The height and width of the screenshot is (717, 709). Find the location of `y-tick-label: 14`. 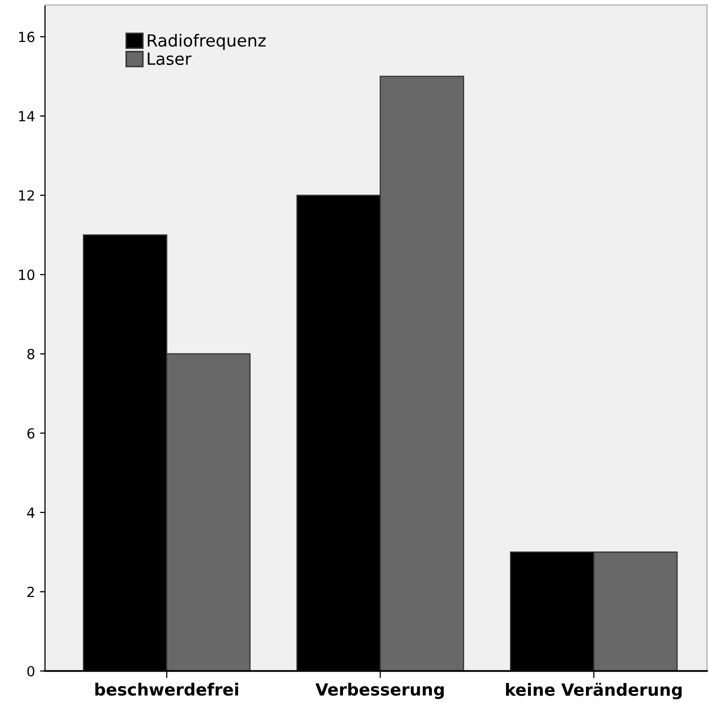

y-tick-label: 14 is located at coordinates (26, 116).